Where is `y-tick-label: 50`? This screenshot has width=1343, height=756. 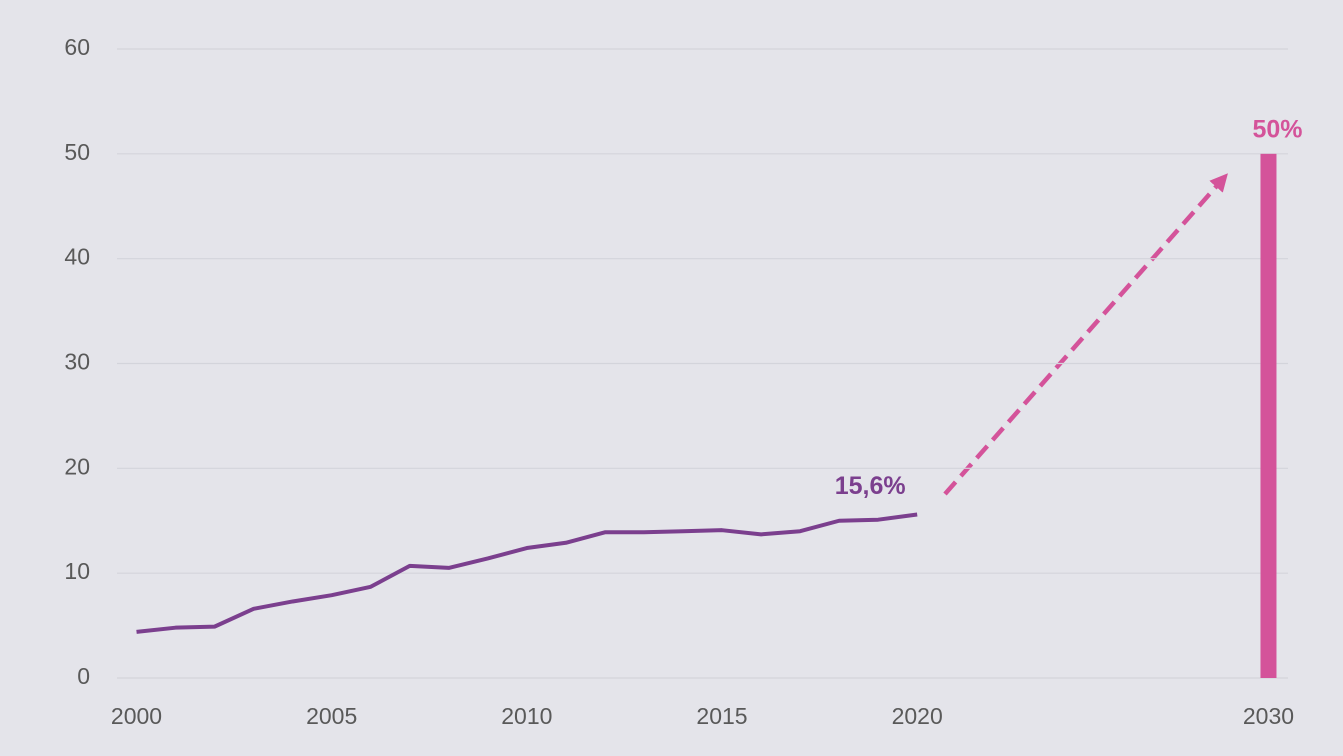
y-tick-label: 50 is located at coordinates (77, 152).